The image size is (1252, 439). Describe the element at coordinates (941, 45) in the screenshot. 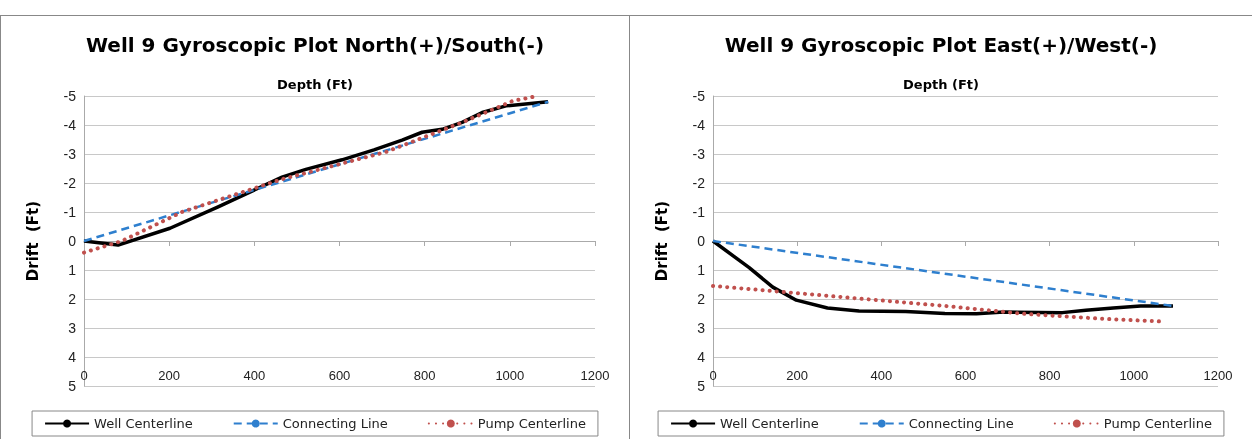

I see `chart-title: Well 9 Gyroscopic Plot East(+)/West(-)` at that location.